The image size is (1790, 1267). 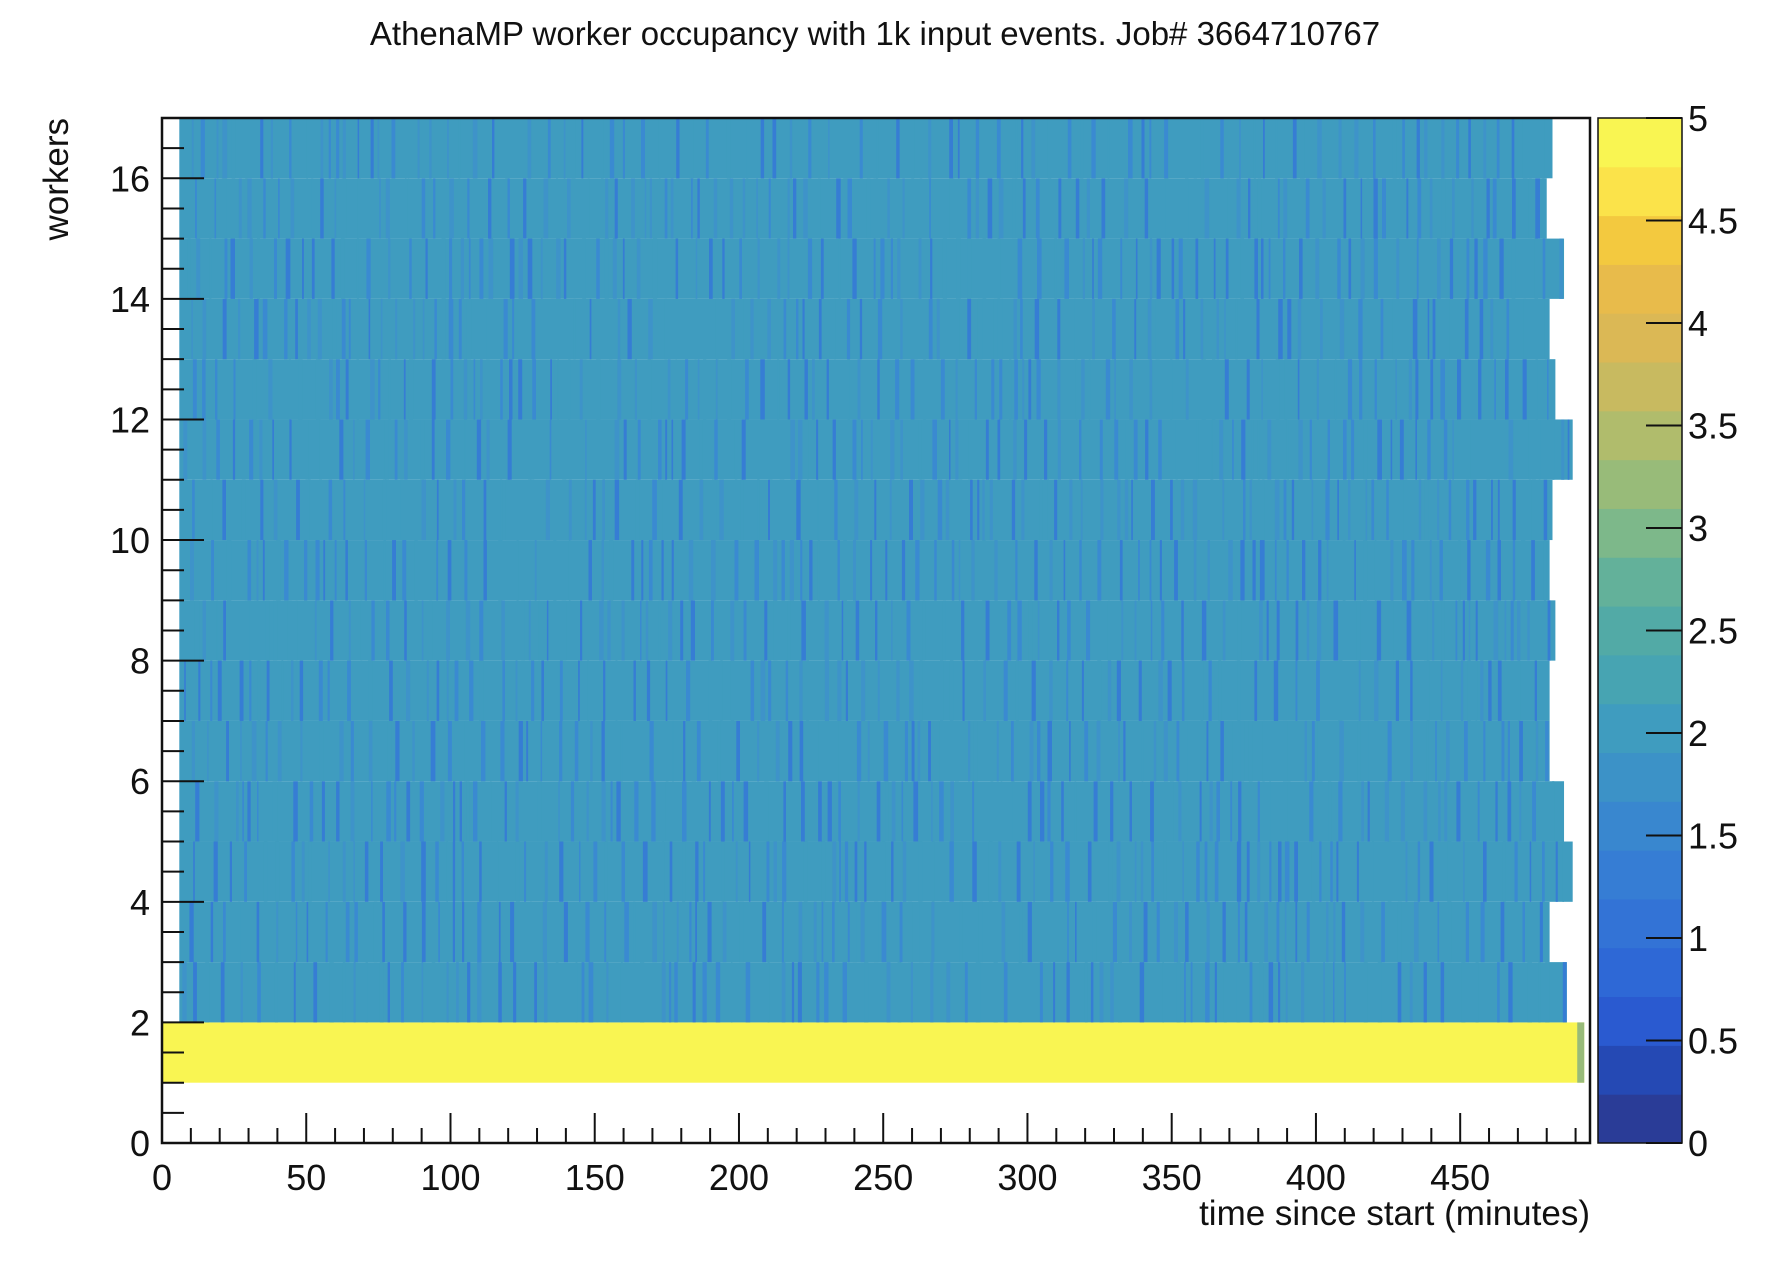 What do you see at coordinates (1640, 582) in the screenshot?
I see `colorbar-band` at bounding box center [1640, 582].